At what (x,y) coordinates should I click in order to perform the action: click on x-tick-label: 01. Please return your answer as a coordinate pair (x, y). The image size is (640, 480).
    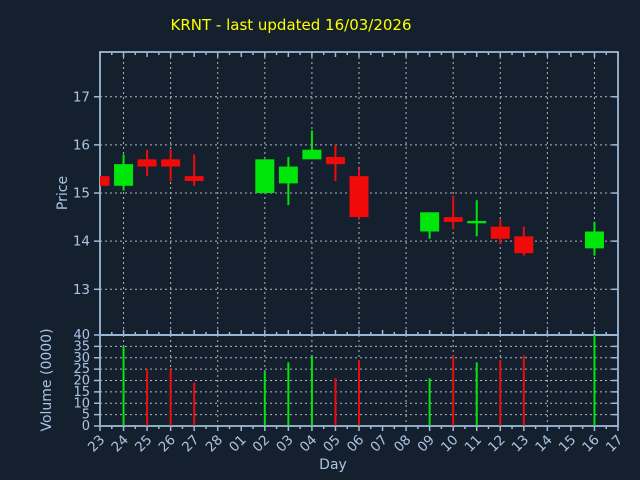
    Looking at the image, I should click on (237, 443).